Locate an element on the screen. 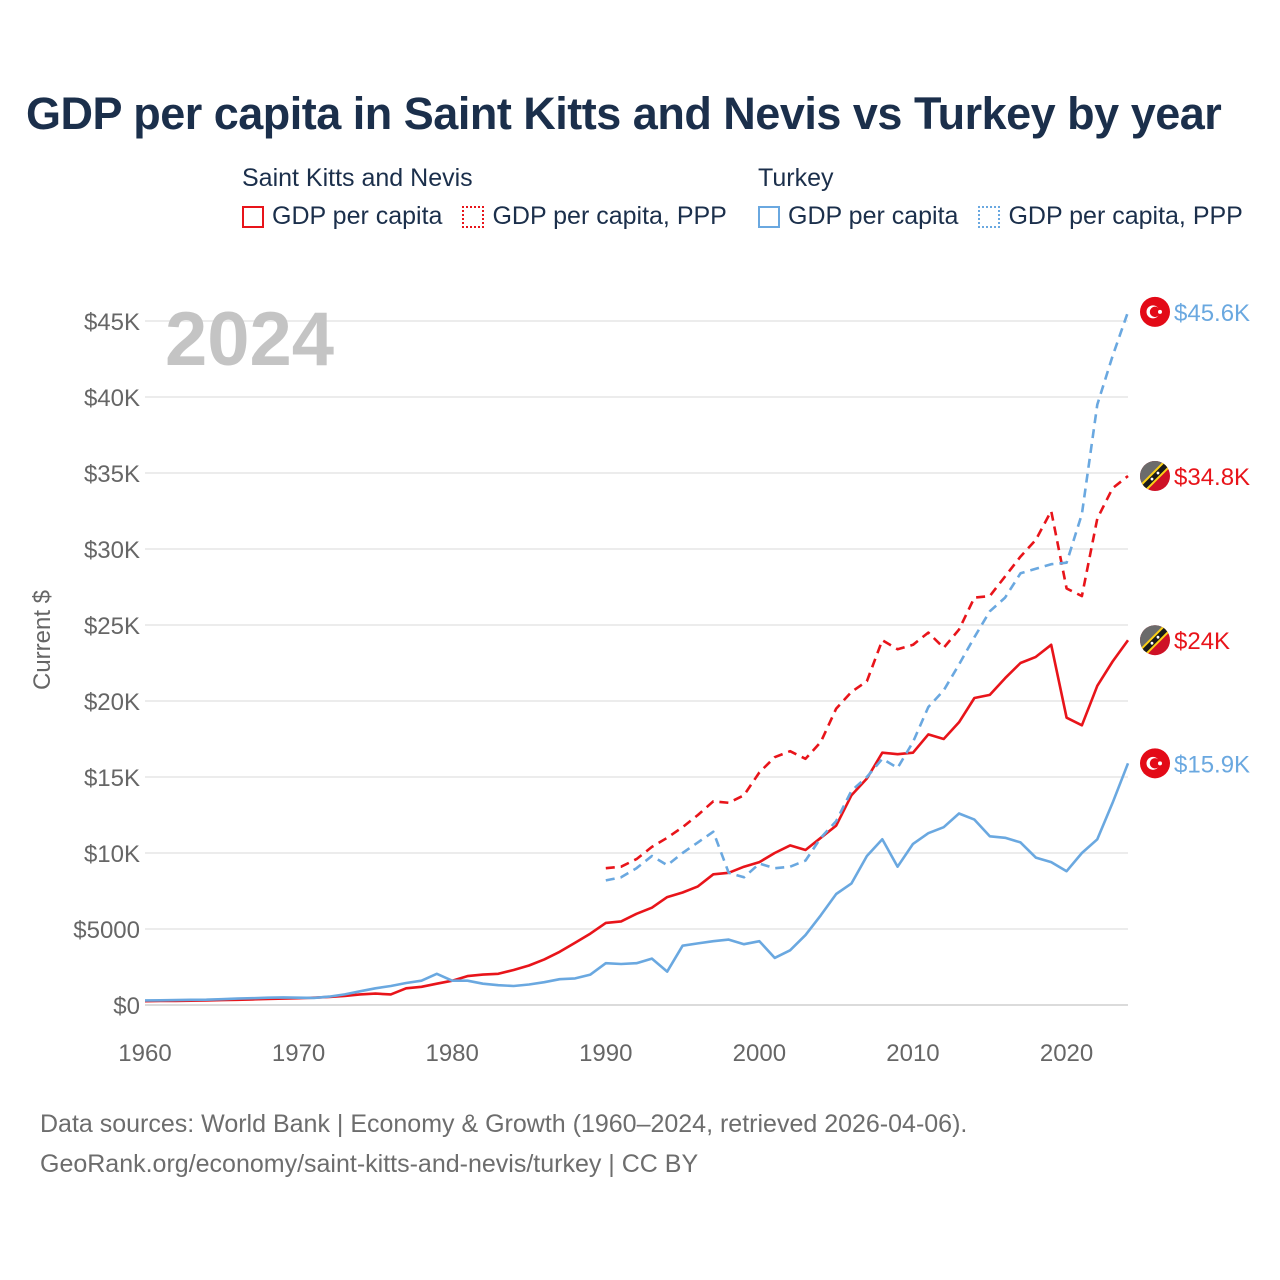 Image resolution: width=1280 pixels, height=1280 pixels. x-tick-label: 1970 is located at coordinates (298, 1053).